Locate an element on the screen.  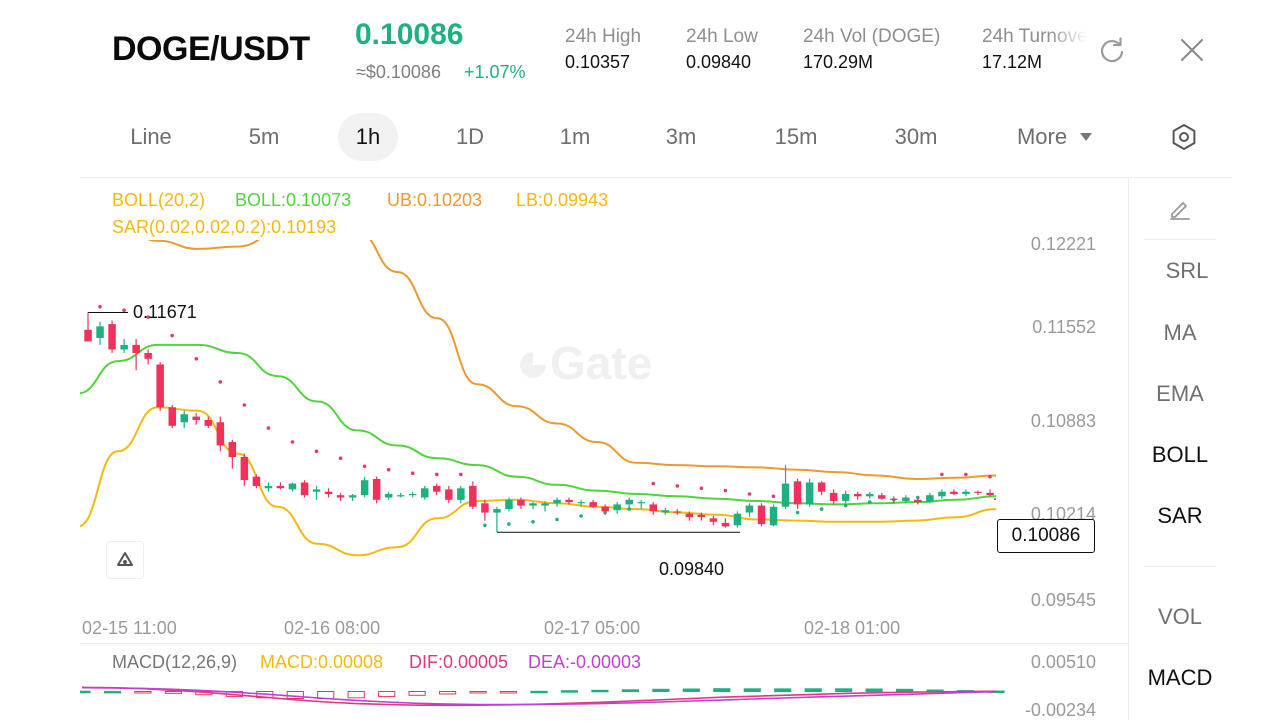
stat-low-label: 24h Low is located at coordinates (722, 36).